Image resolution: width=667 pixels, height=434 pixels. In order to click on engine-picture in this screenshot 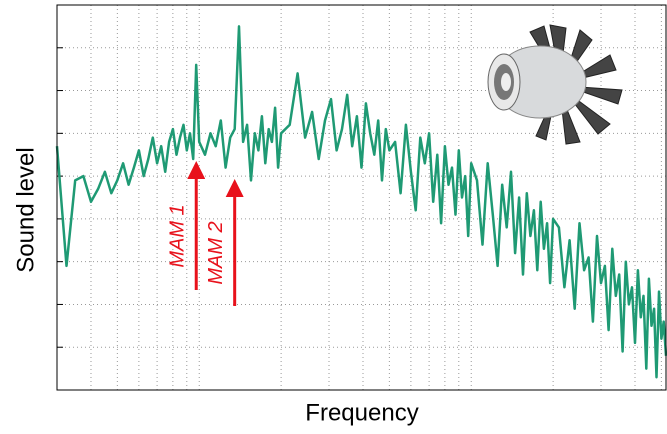, I will do `click(555, 84)`.